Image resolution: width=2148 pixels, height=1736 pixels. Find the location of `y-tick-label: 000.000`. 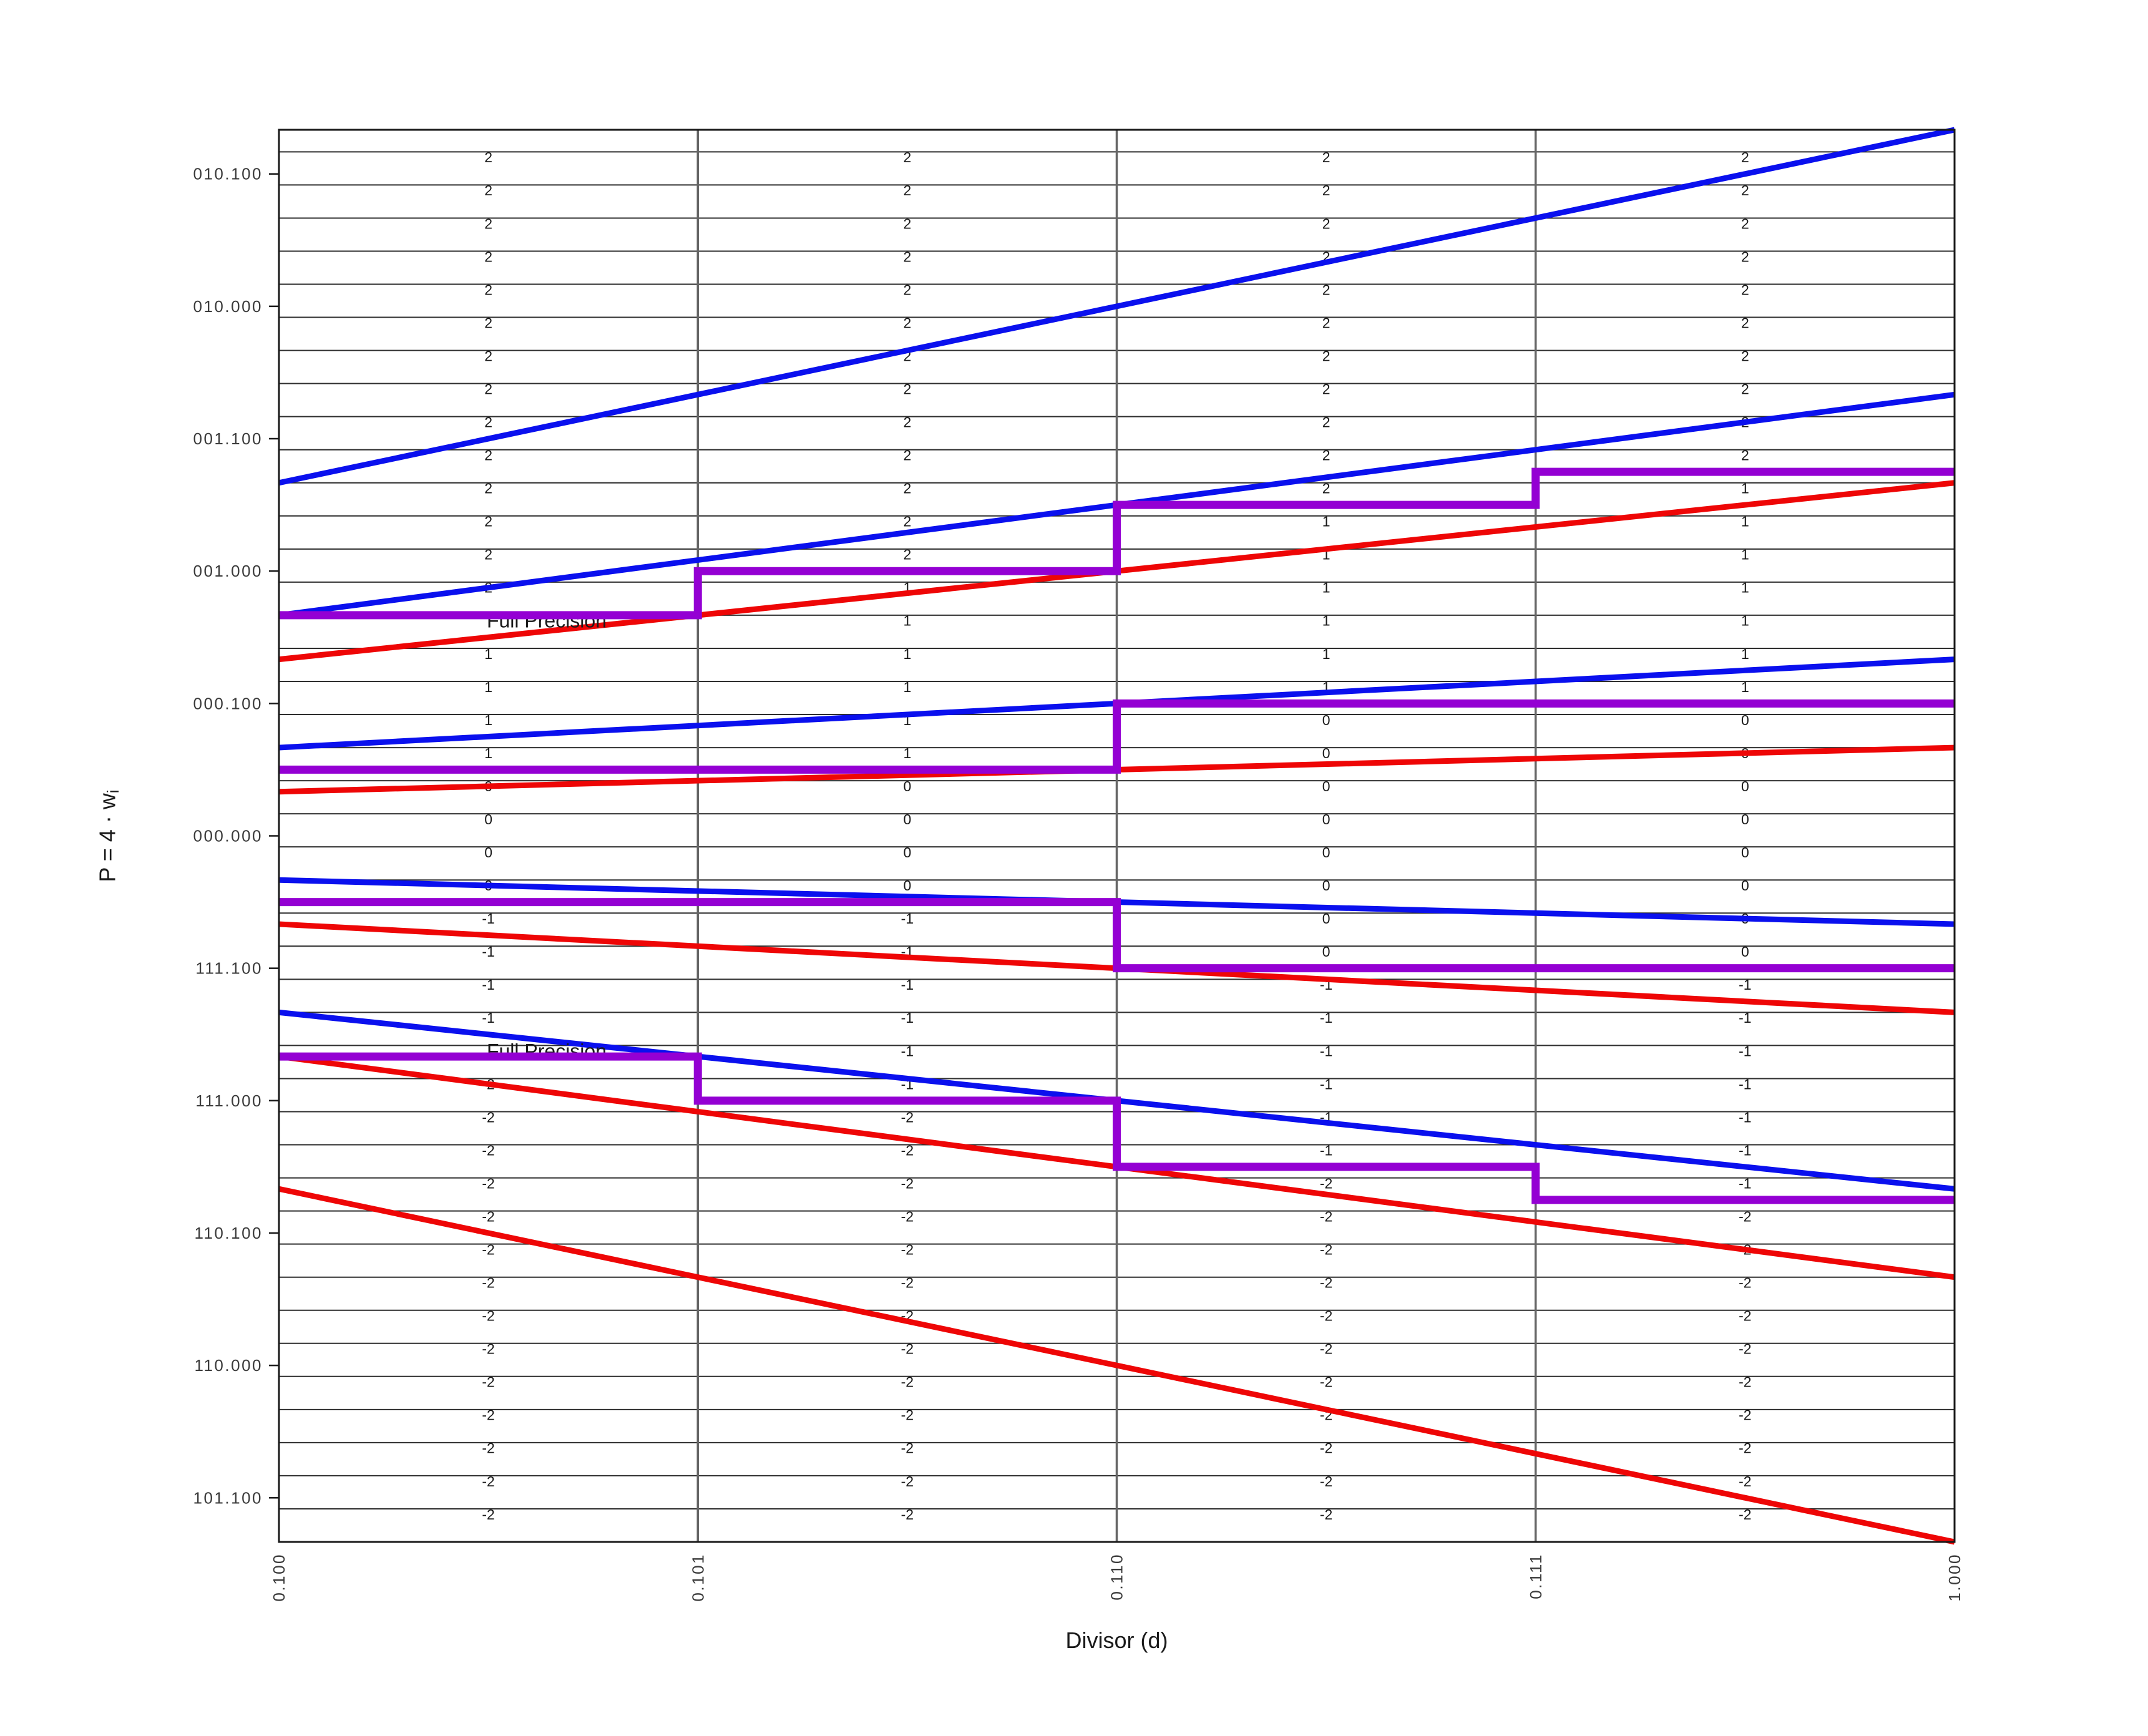

y-tick-label: 000.000 is located at coordinates (228, 836).